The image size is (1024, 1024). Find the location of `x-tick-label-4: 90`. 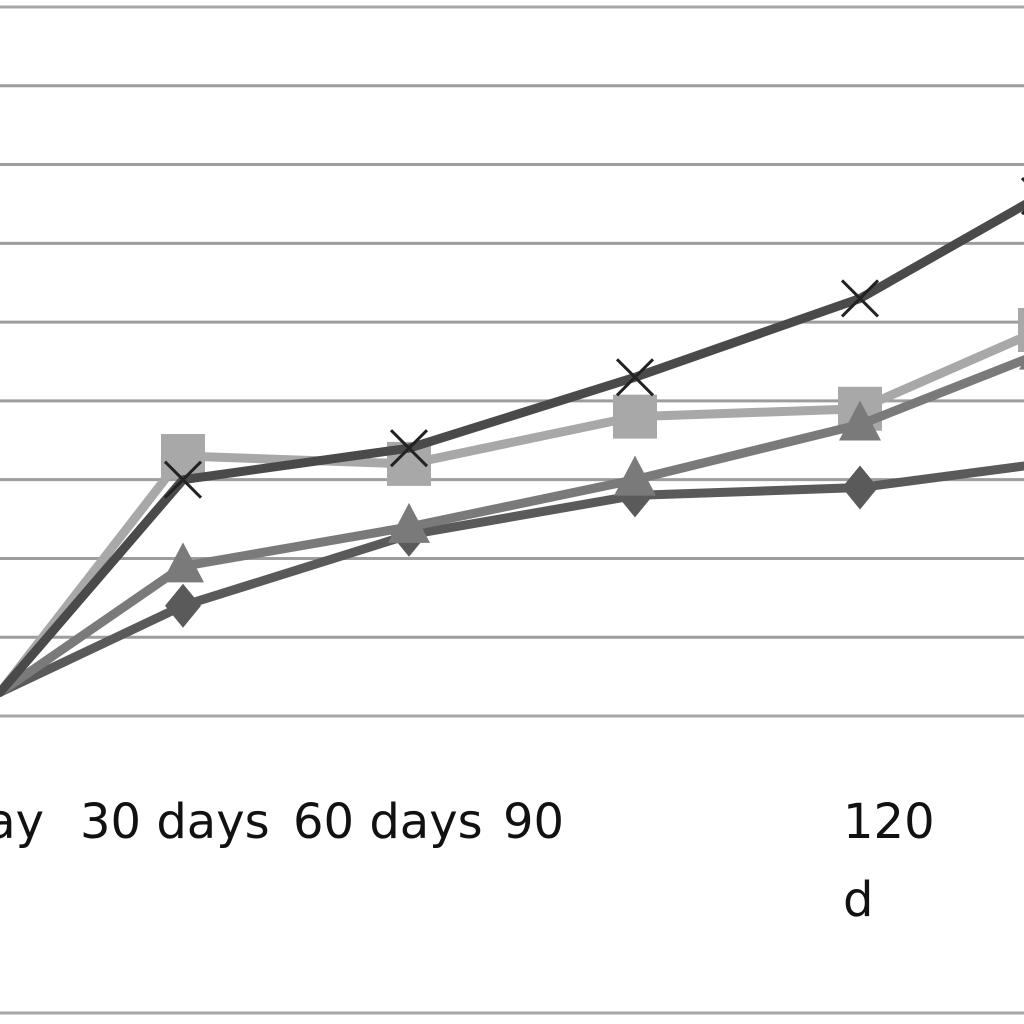

x-tick-label-4: 90 is located at coordinates (533, 822).